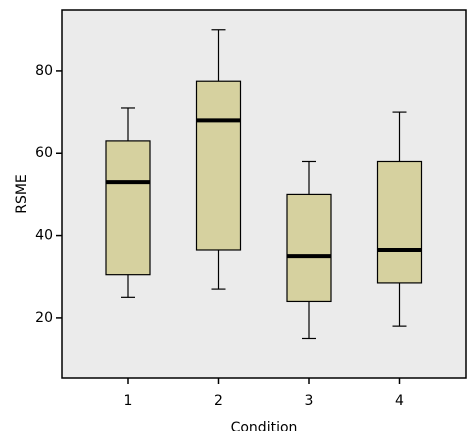 The height and width of the screenshot is (431, 474). Describe the element at coordinates (128, 401) in the screenshot. I see `x-tick-label: 1` at that location.